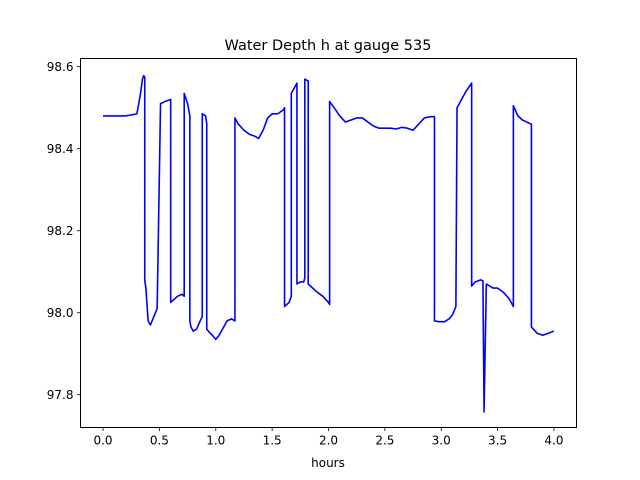  What do you see at coordinates (328, 46) in the screenshot?
I see `chart-title: Water Depth h at gauge 535` at bounding box center [328, 46].